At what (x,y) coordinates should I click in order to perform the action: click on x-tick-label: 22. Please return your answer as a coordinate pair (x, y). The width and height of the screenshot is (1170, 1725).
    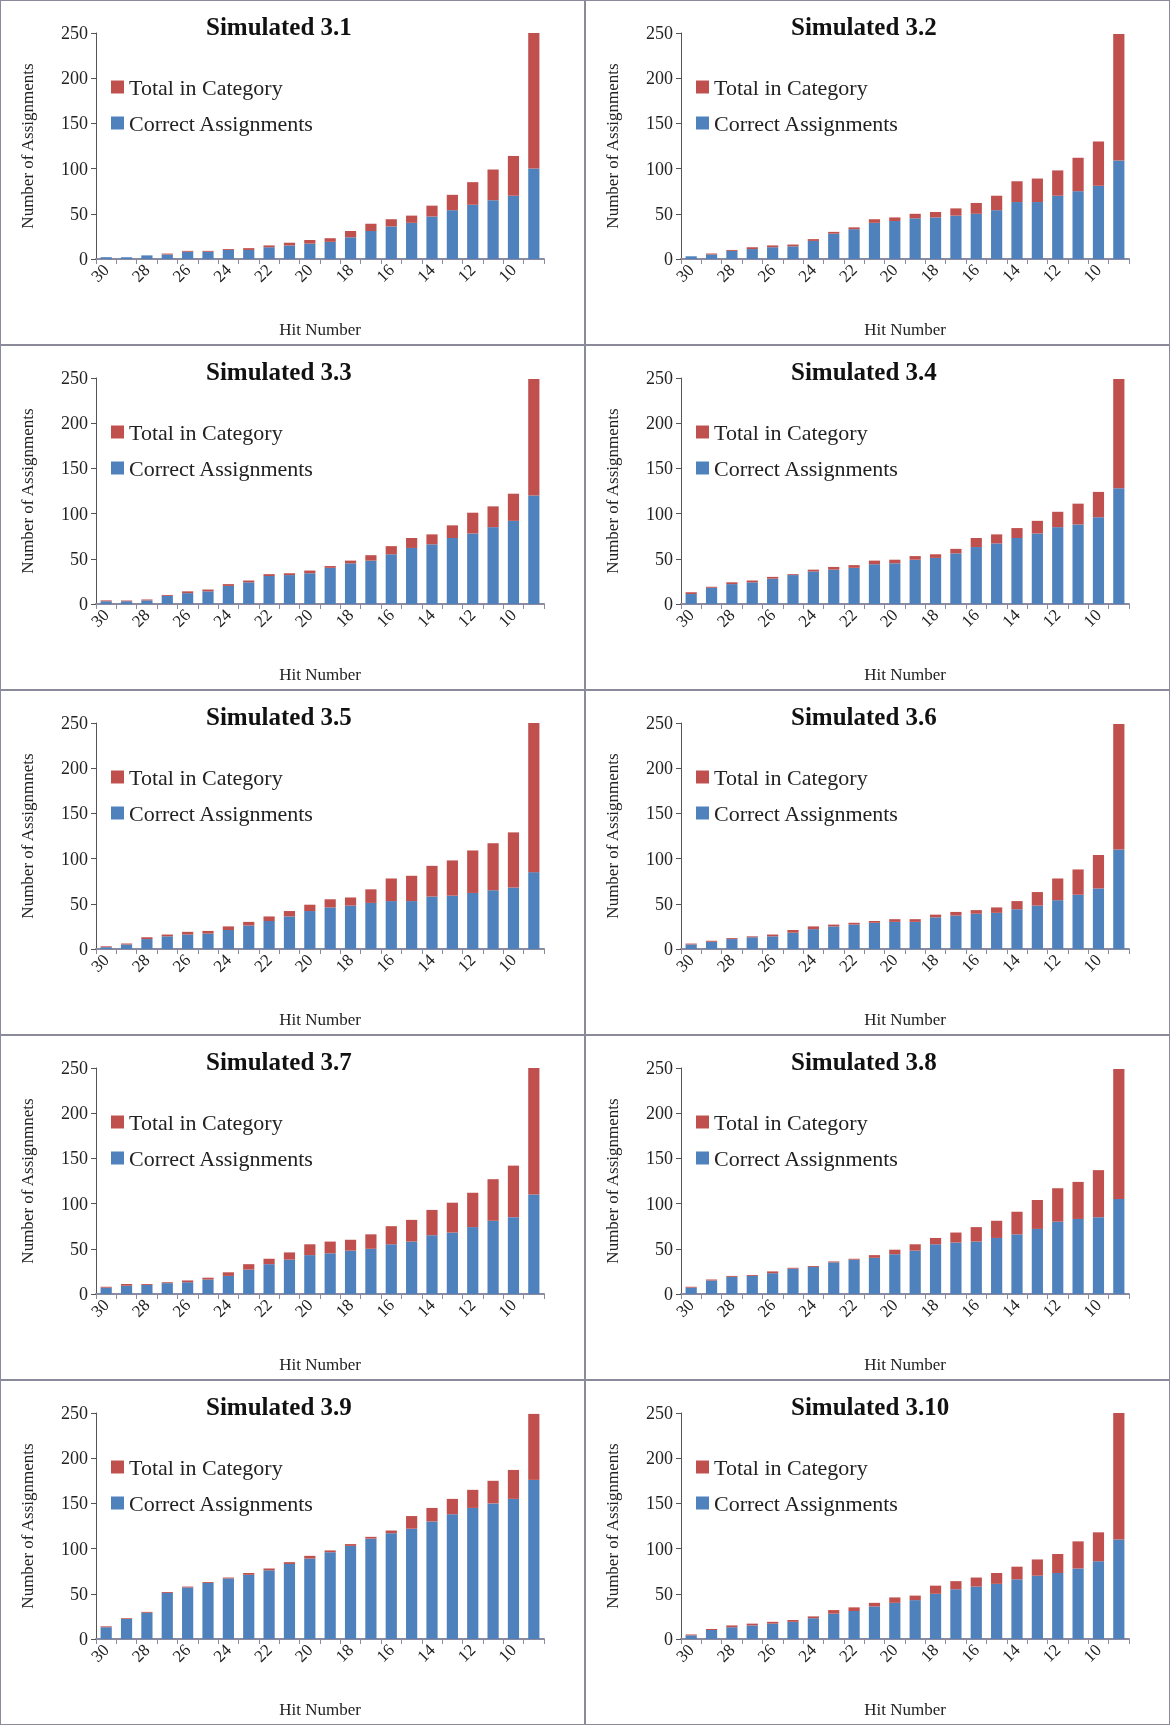
    Looking at the image, I should click on (263, 1308).